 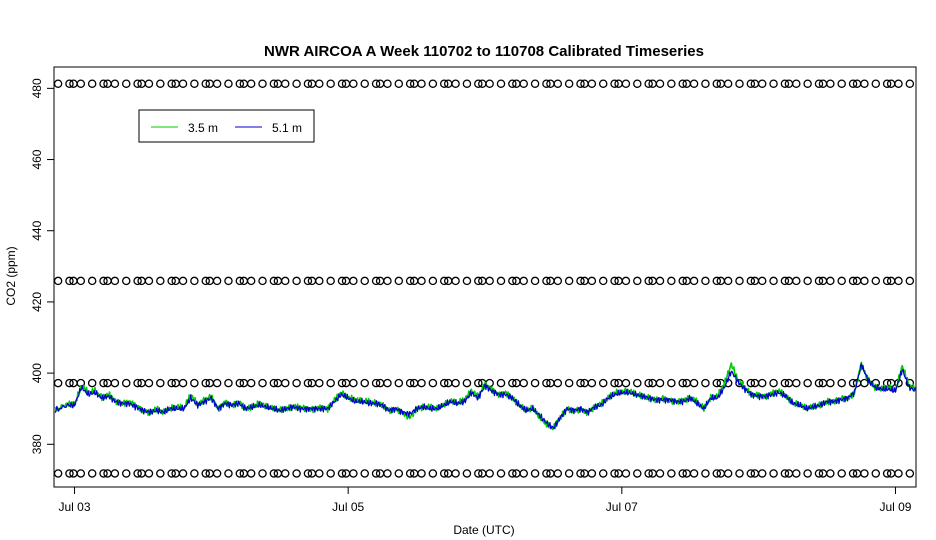 What do you see at coordinates (895, 507) in the screenshot?
I see `x-tick-label: Jul 09` at bounding box center [895, 507].